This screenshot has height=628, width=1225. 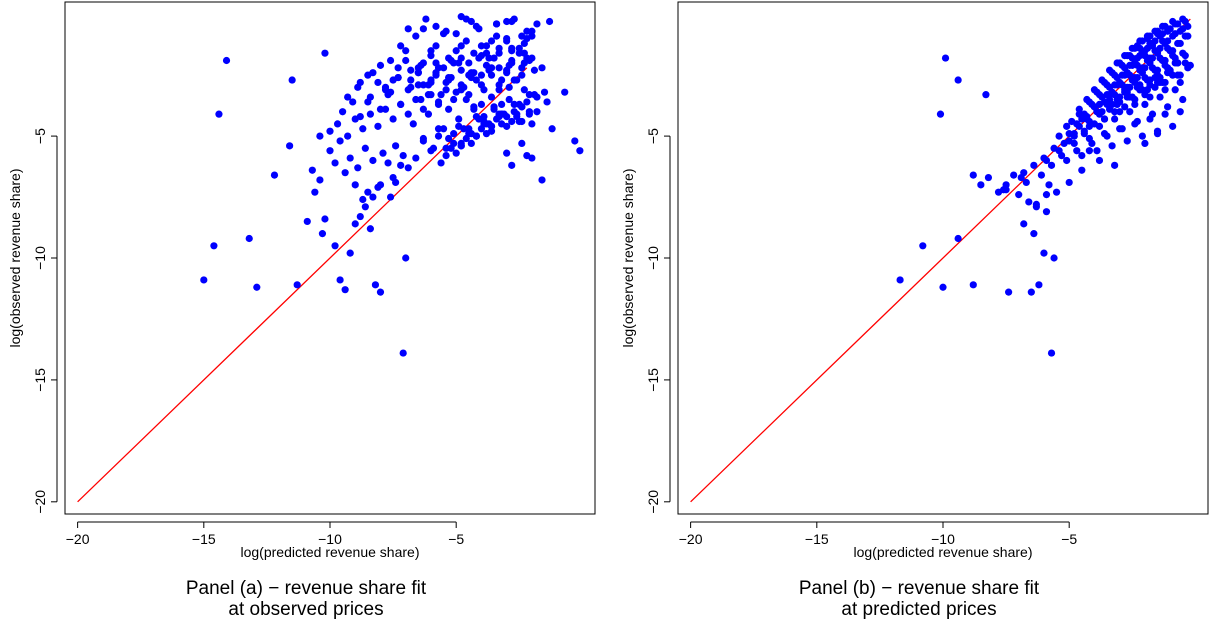 What do you see at coordinates (40, 258) in the screenshot?
I see `y-tick-label: −10` at bounding box center [40, 258].